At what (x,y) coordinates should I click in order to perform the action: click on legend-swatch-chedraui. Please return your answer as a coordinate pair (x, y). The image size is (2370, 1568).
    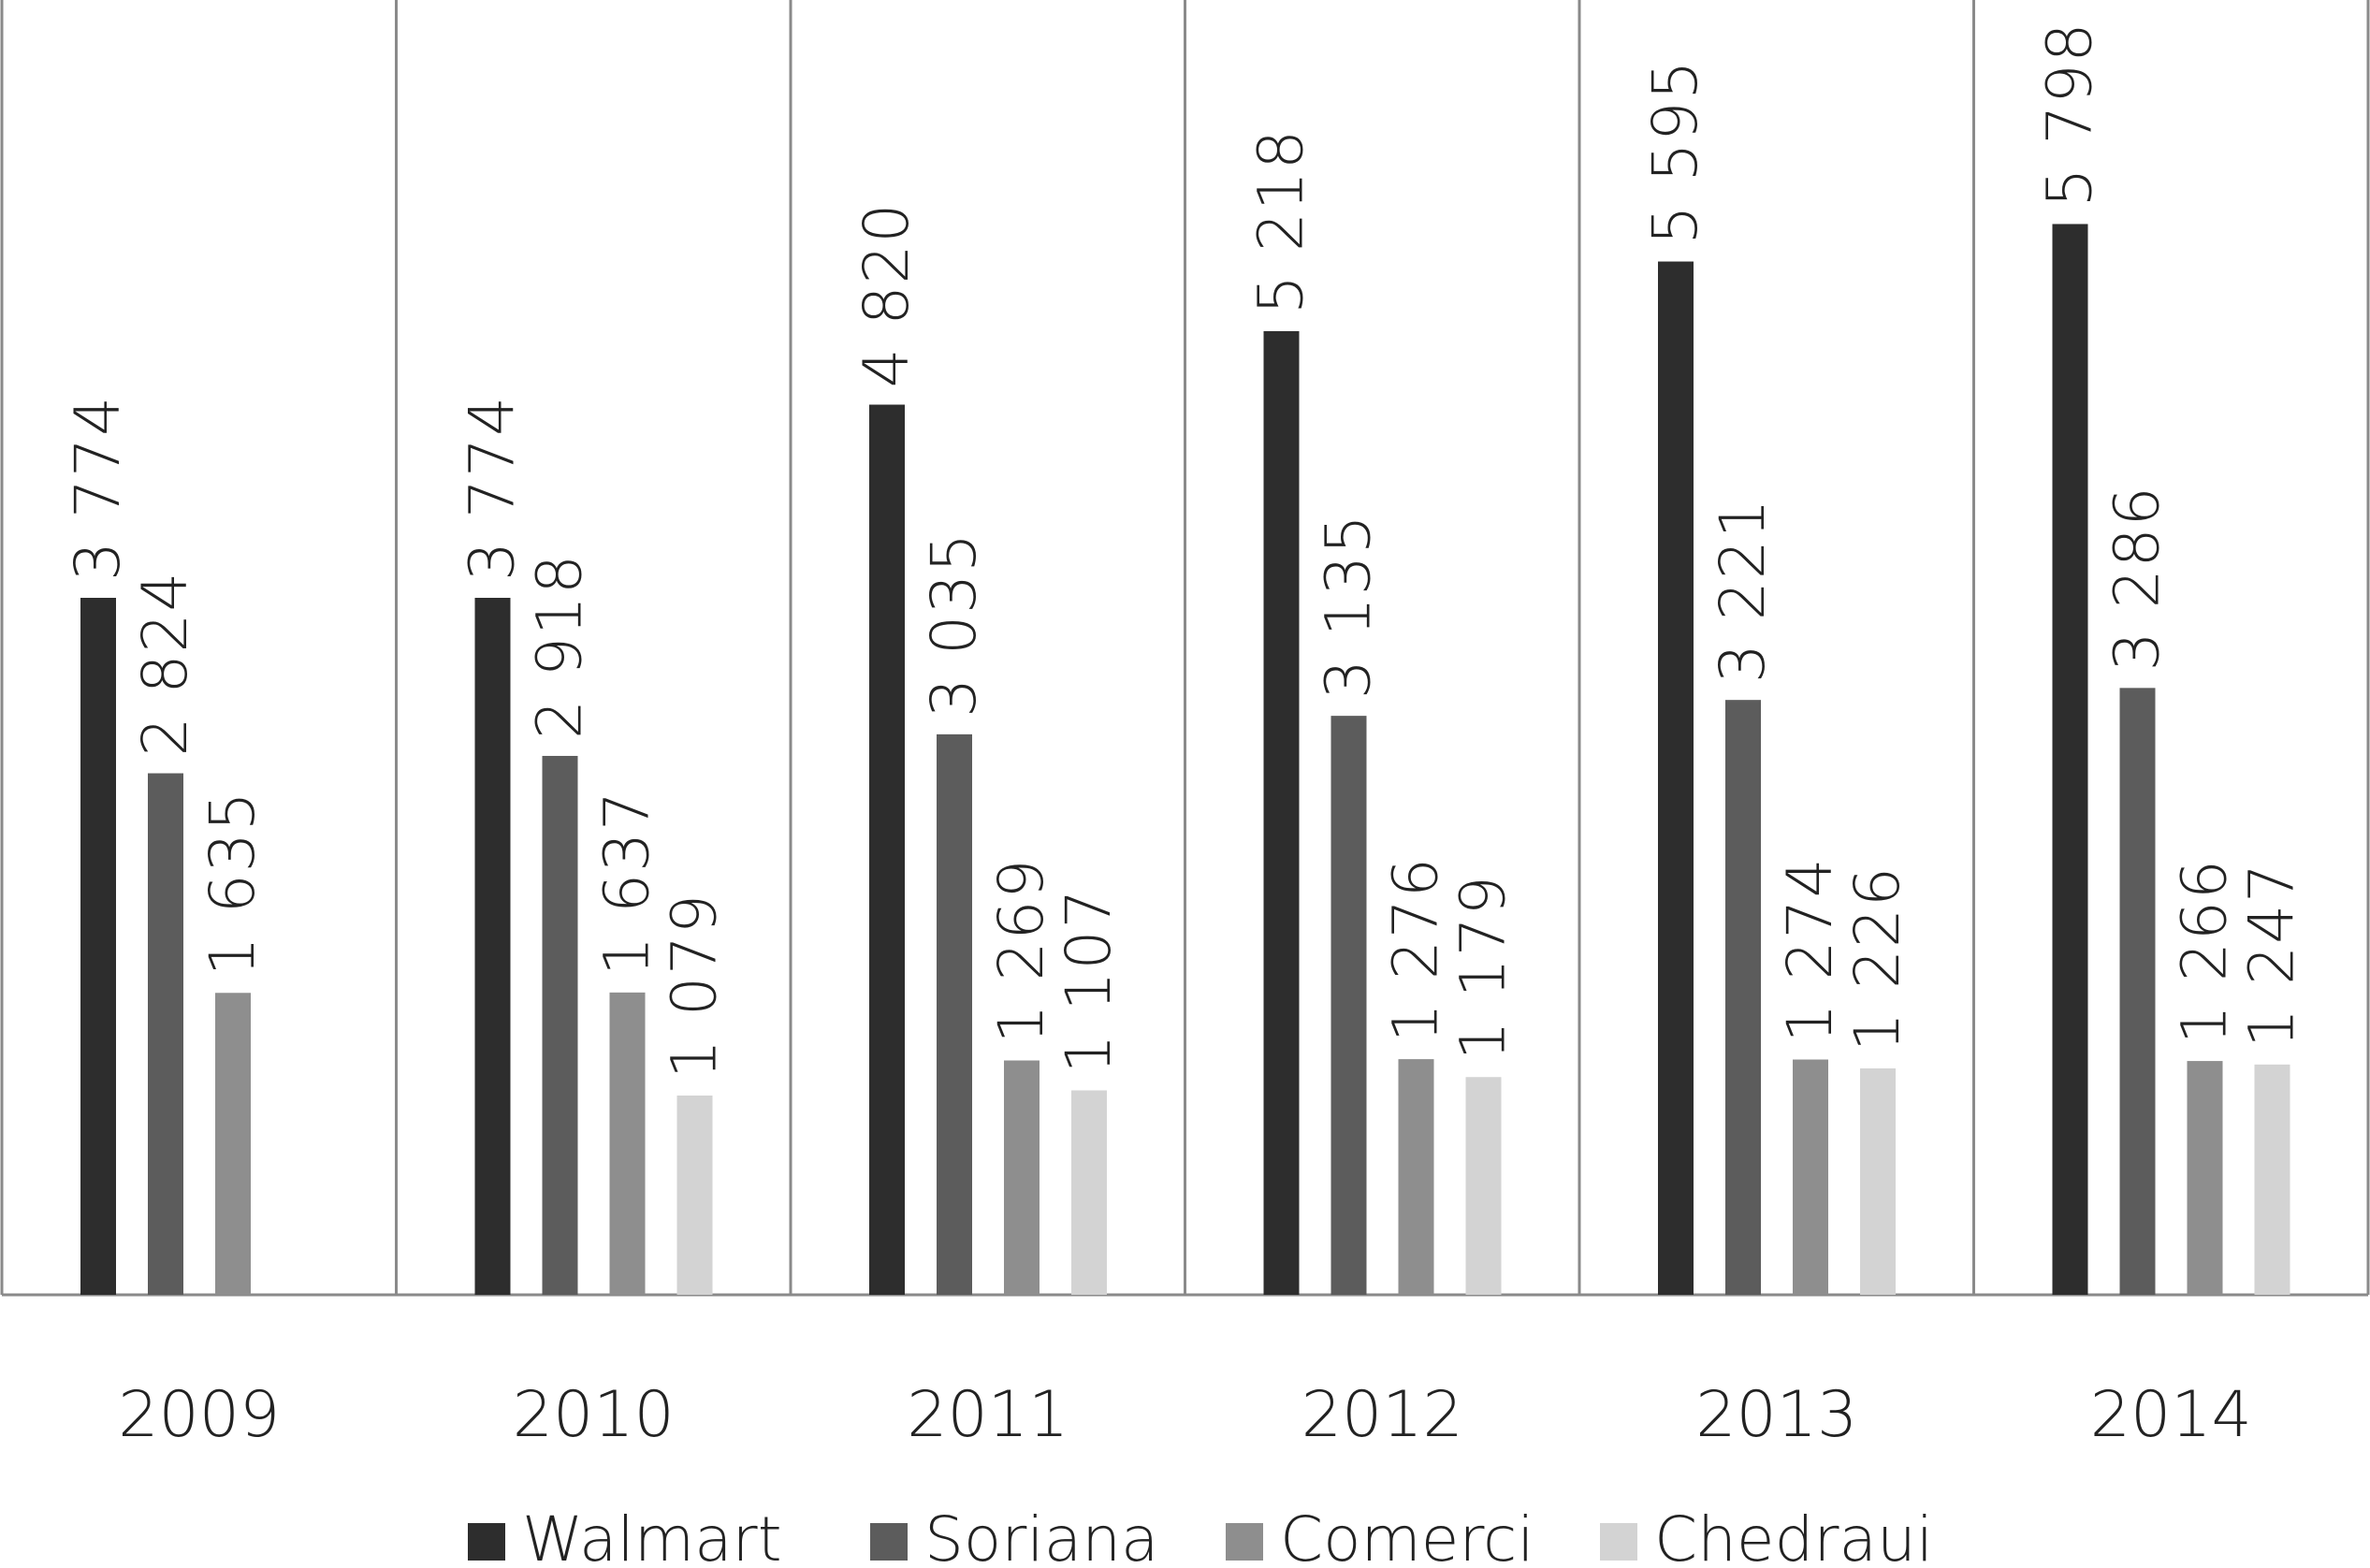
    Looking at the image, I should click on (1618, 1542).